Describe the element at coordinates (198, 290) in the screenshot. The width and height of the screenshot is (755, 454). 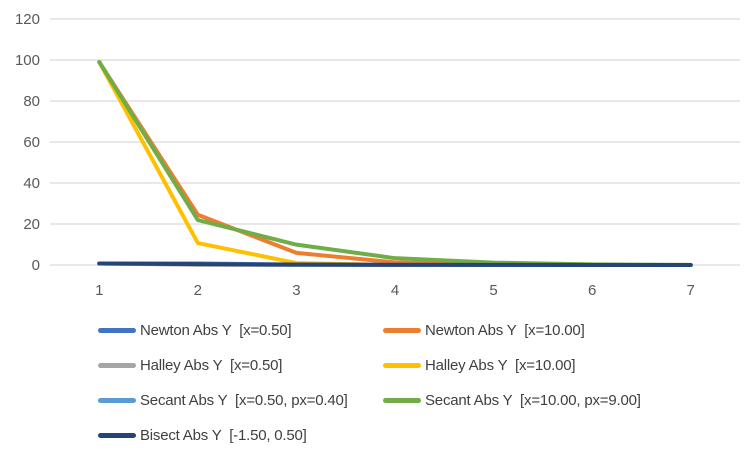
I see `x-axis-tick-label: 2` at that location.